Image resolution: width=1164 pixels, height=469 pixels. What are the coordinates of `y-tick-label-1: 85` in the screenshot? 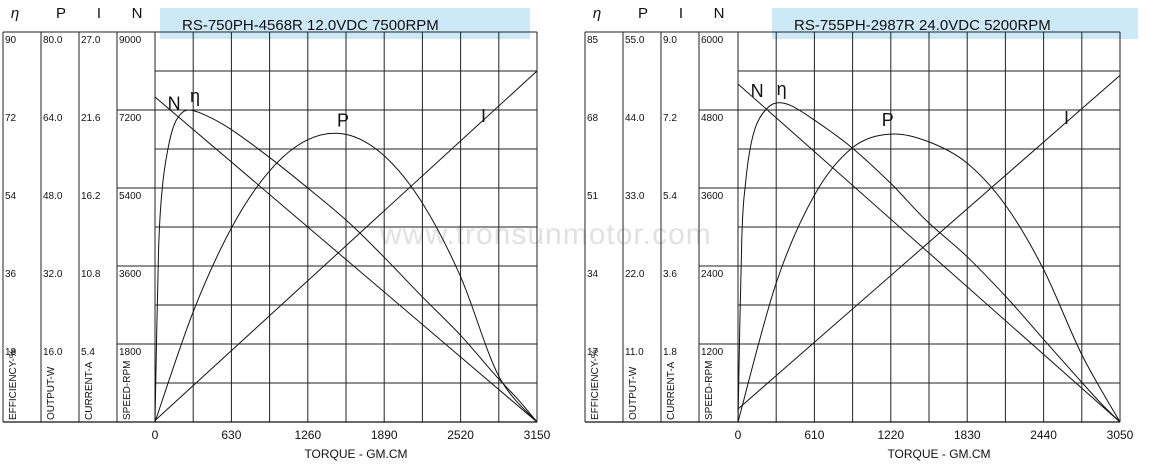 It's located at (593, 40).